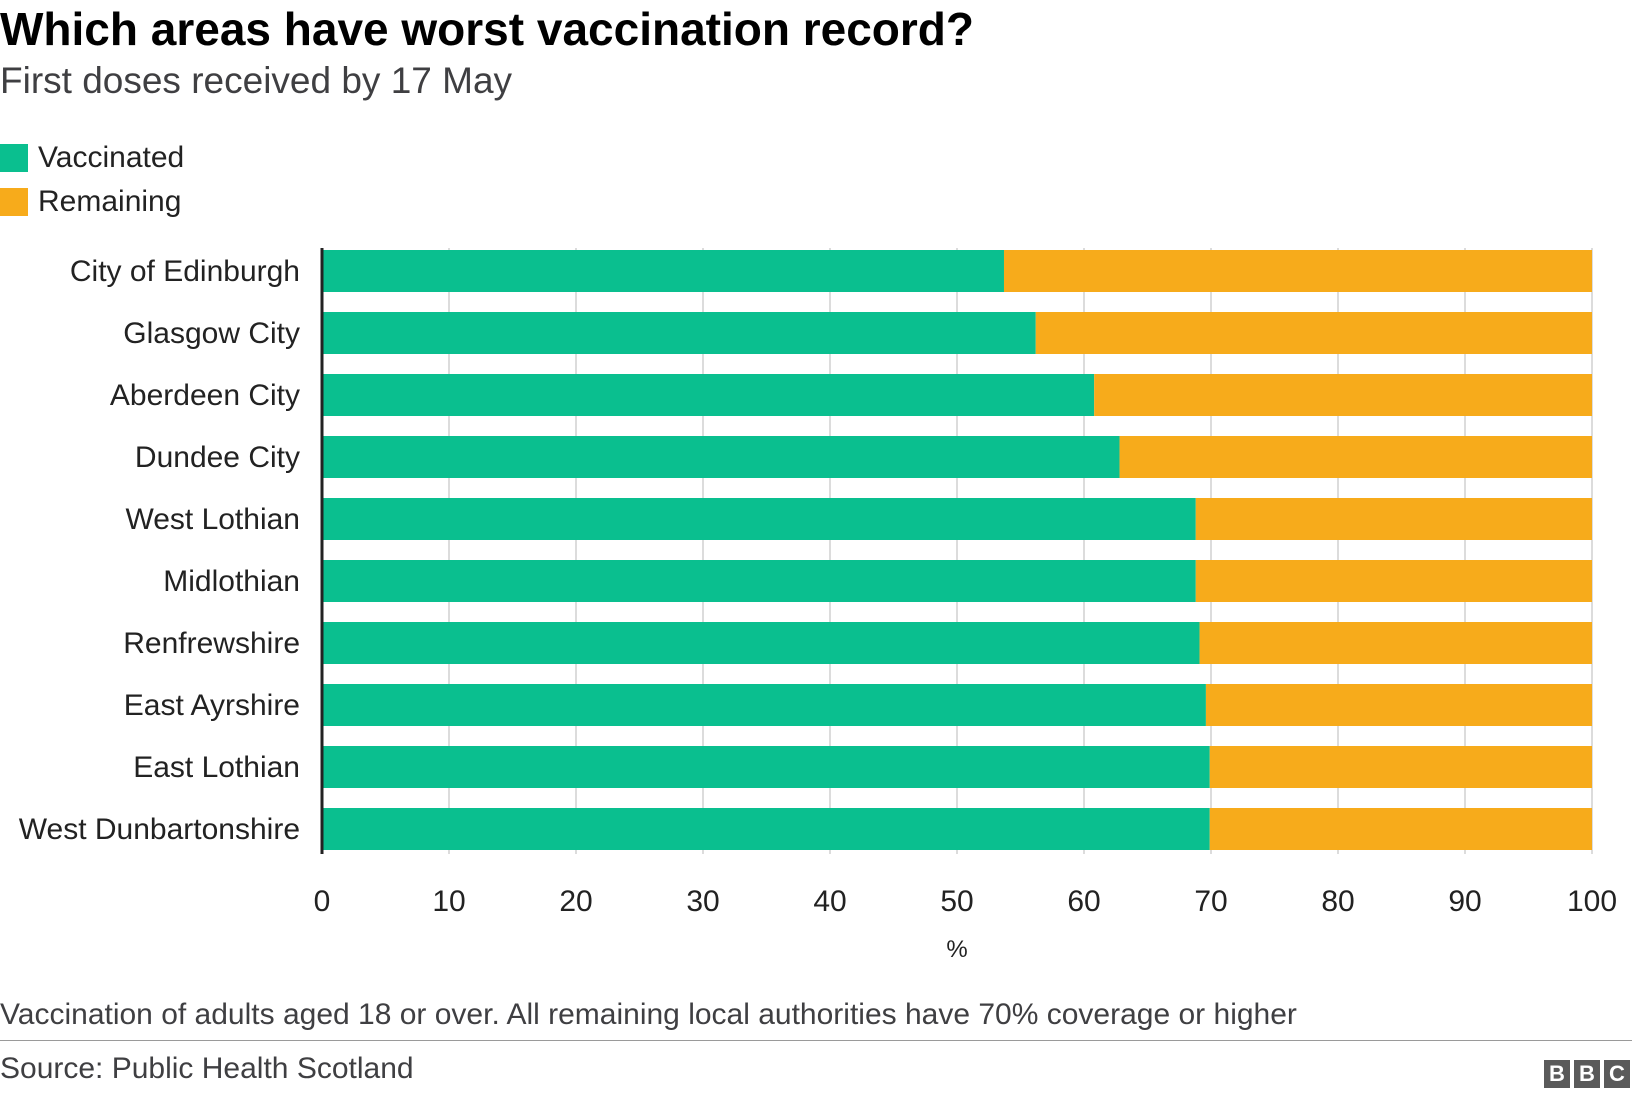 The image size is (1632, 1096). What do you see at coordinates (1337, 901) in the screenshot?
I see `x-tick-label: 80` at bounding box center [1337, 901].